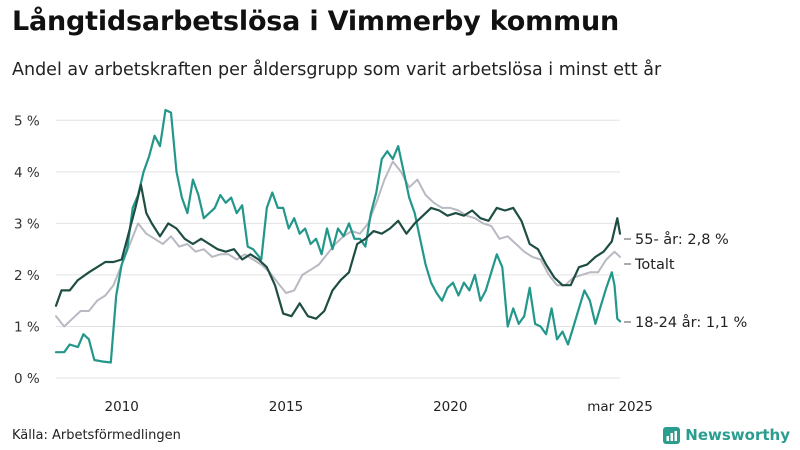 The width and height of the screenshot is (800, 450). Describe the element at coordinates (27, 121) in the screenshot. I see `y-tick-label: 5 %` at that location.